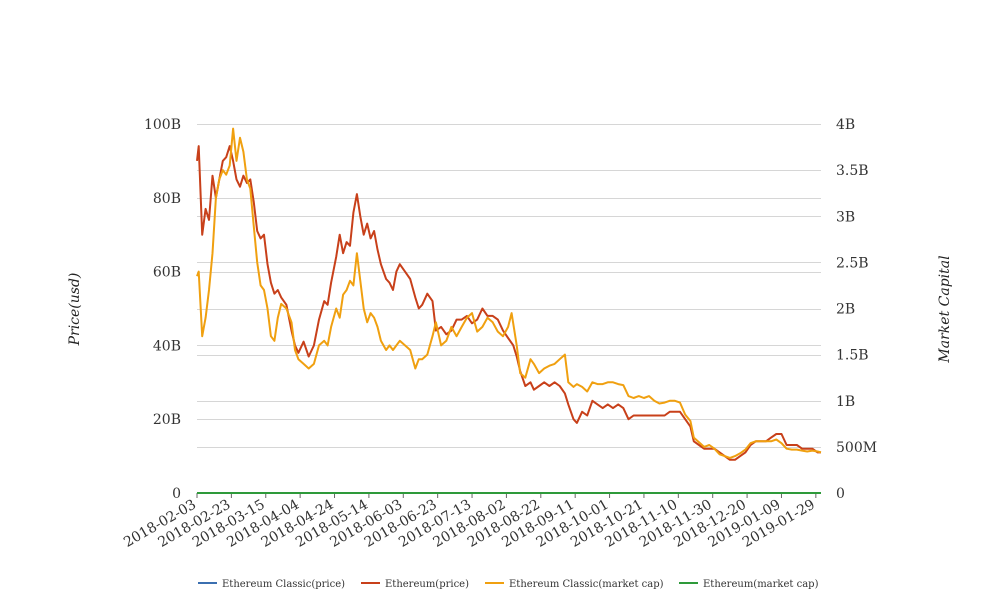 This screenshot has width=1008, height=616. Describe the element at coordinates (167, 346) in the screenshot. I see `left-y-tick-label: 40B` at that location.